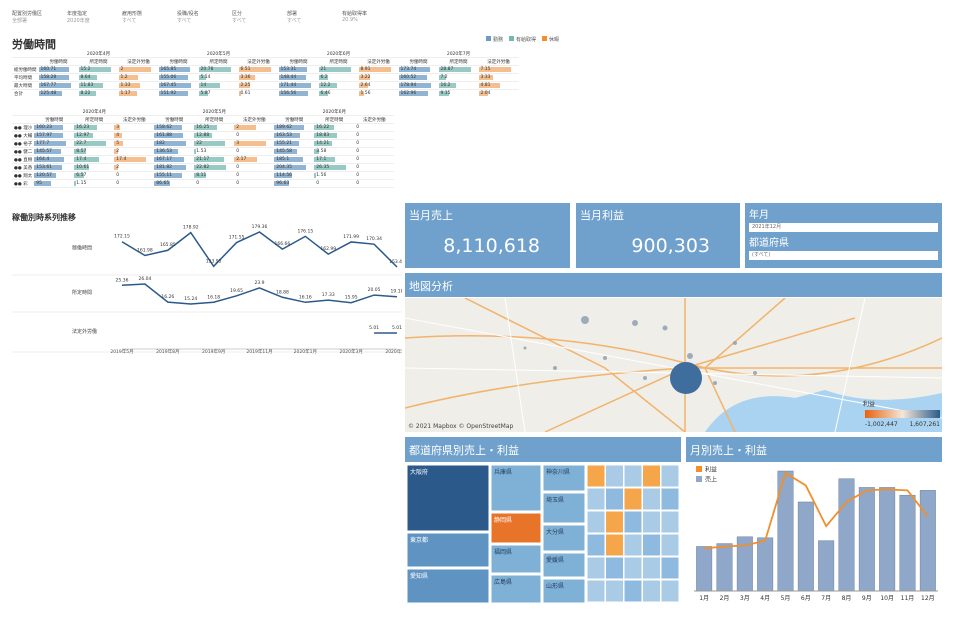 The image size is (955, 624). Describe the element at coordinates (408, 93) in the screenshot. I see `cell-value: 162.96` at that location.